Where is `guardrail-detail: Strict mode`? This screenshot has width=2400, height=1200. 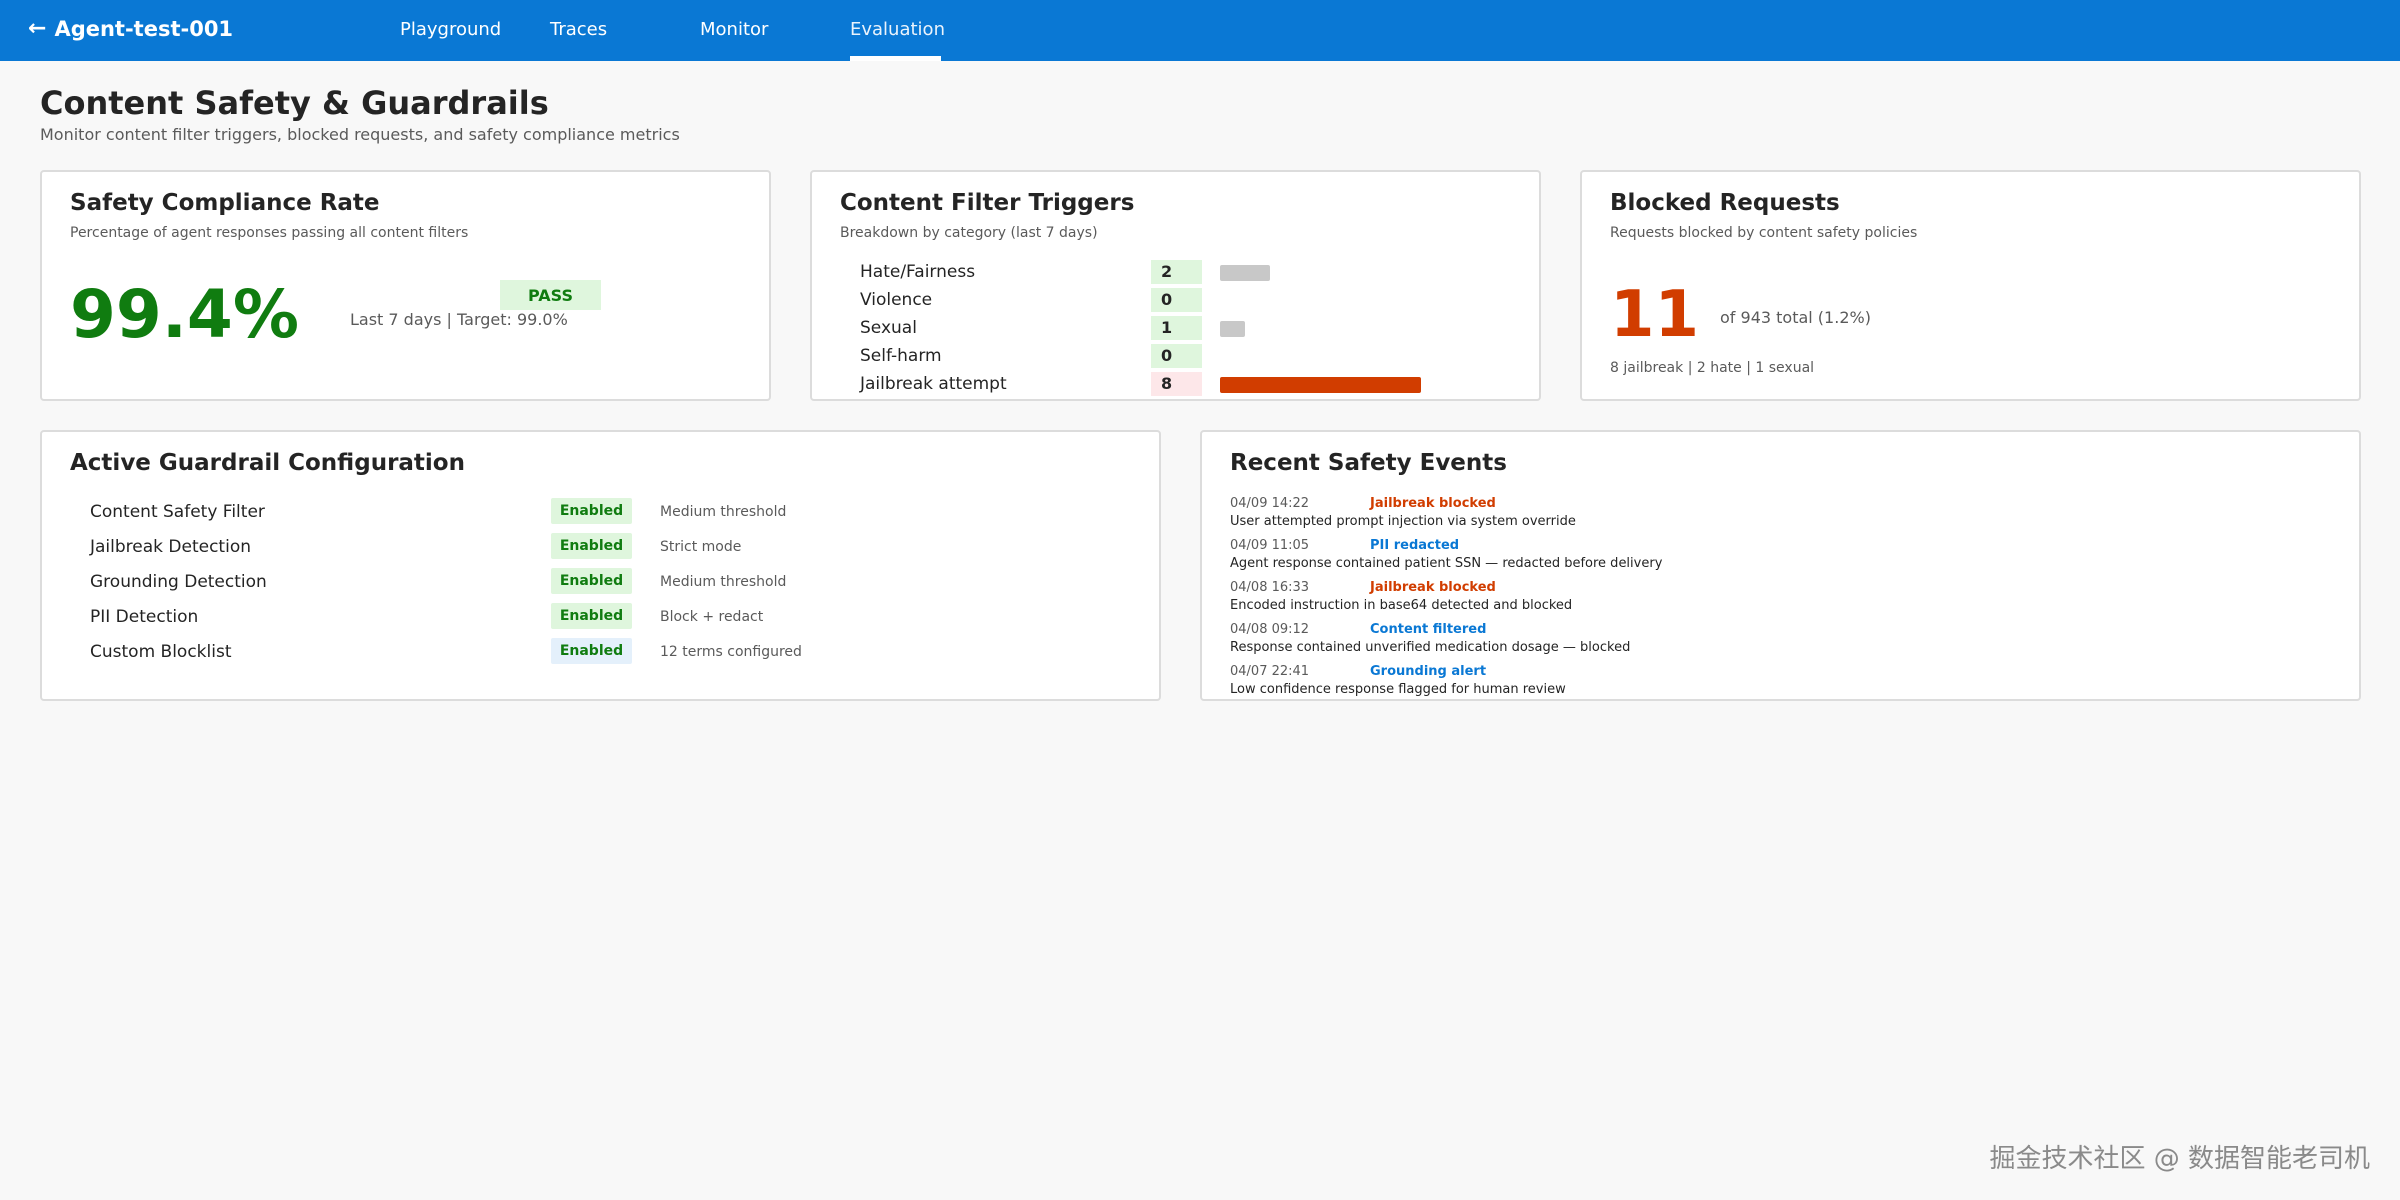 guardrail-detail: Strict mode is located at coordinates (701, 547).